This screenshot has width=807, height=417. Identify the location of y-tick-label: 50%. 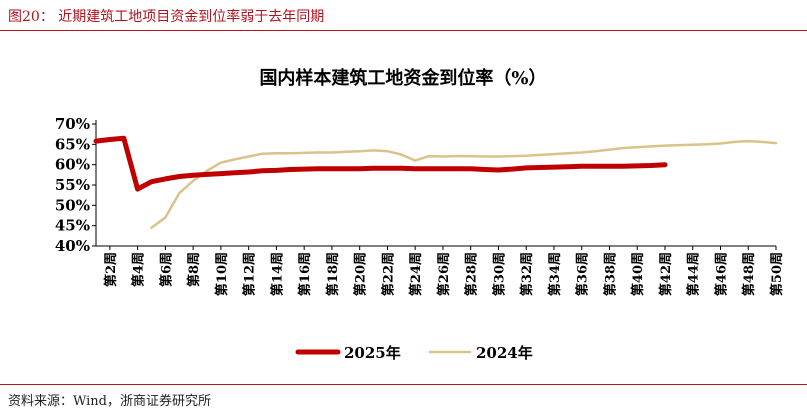
(72, 205).